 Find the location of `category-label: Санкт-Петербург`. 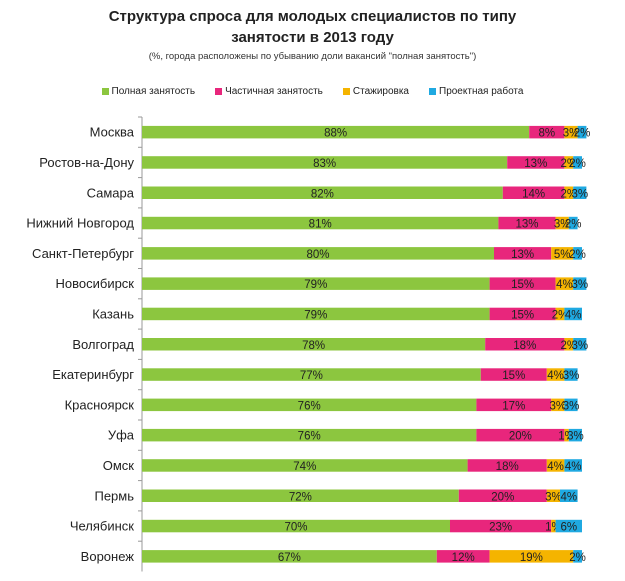

category-label: Санкт-Петербург is located at coordinates (83, 253).